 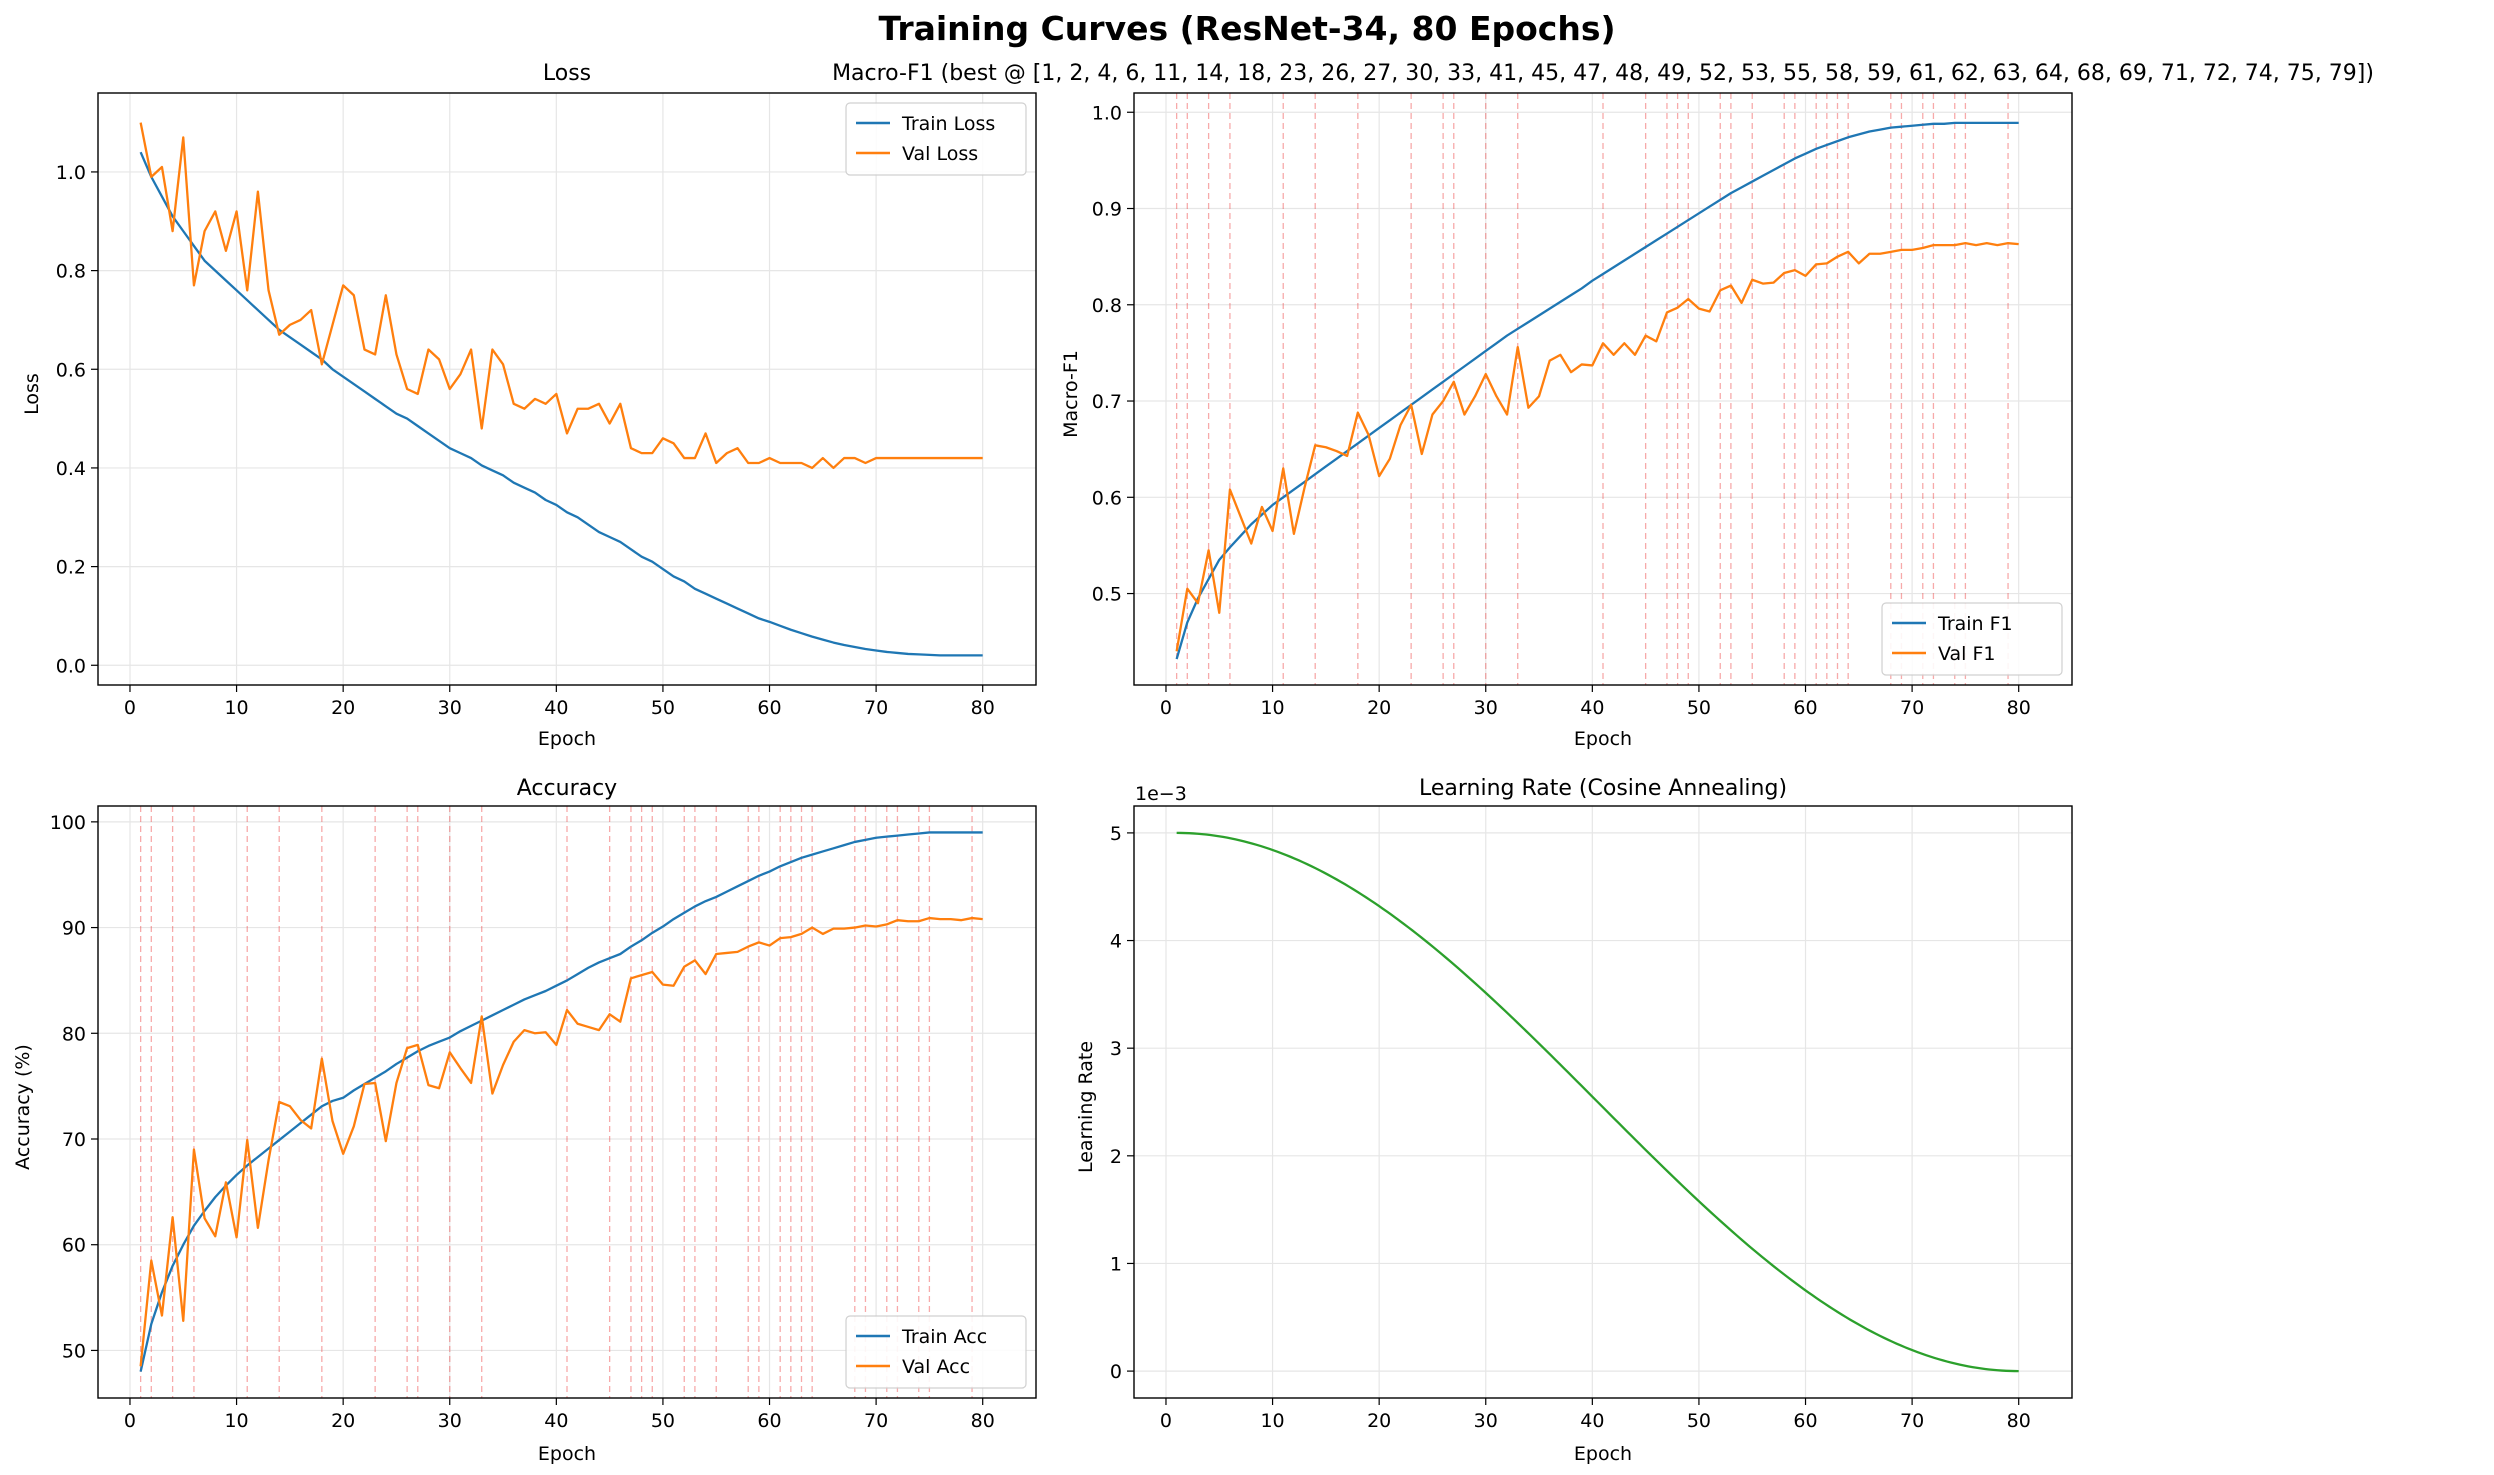 What do you see at coordinates (71, 173) in the screenshot?
I see `loss-ytick-label: 1.0` at bounding box center [71, 173].